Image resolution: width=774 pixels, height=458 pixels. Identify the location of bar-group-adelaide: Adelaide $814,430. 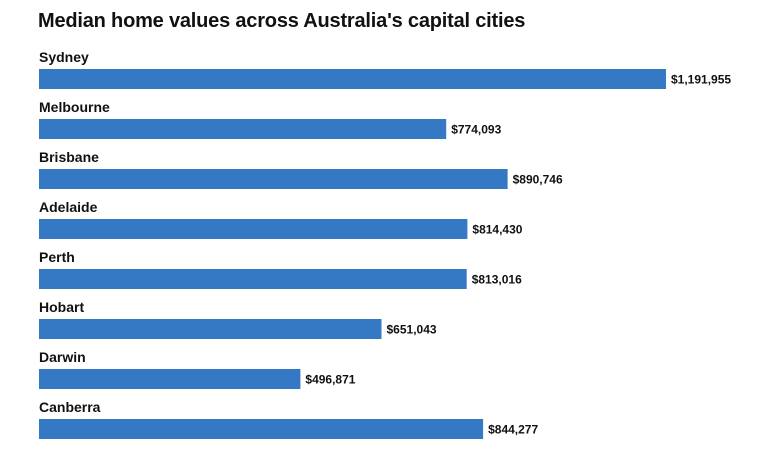
(281, 219).